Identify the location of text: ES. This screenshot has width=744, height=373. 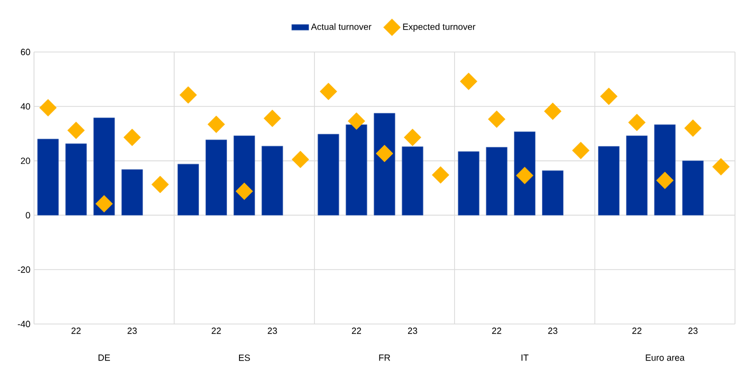
(244, 357).